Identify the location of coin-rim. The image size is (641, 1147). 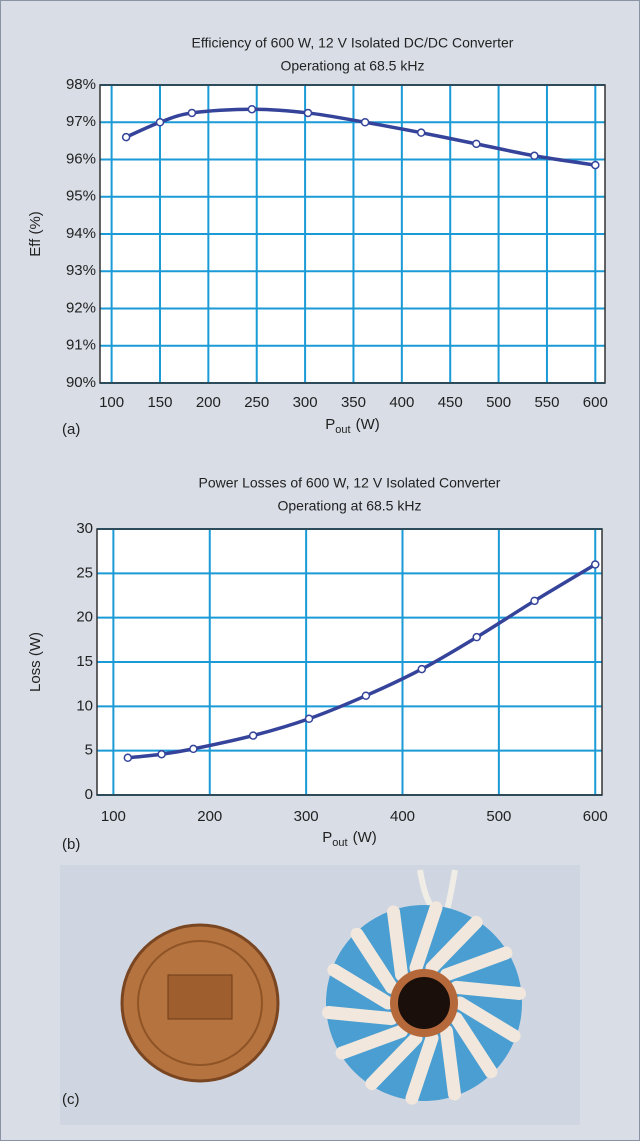
(200, 1003).